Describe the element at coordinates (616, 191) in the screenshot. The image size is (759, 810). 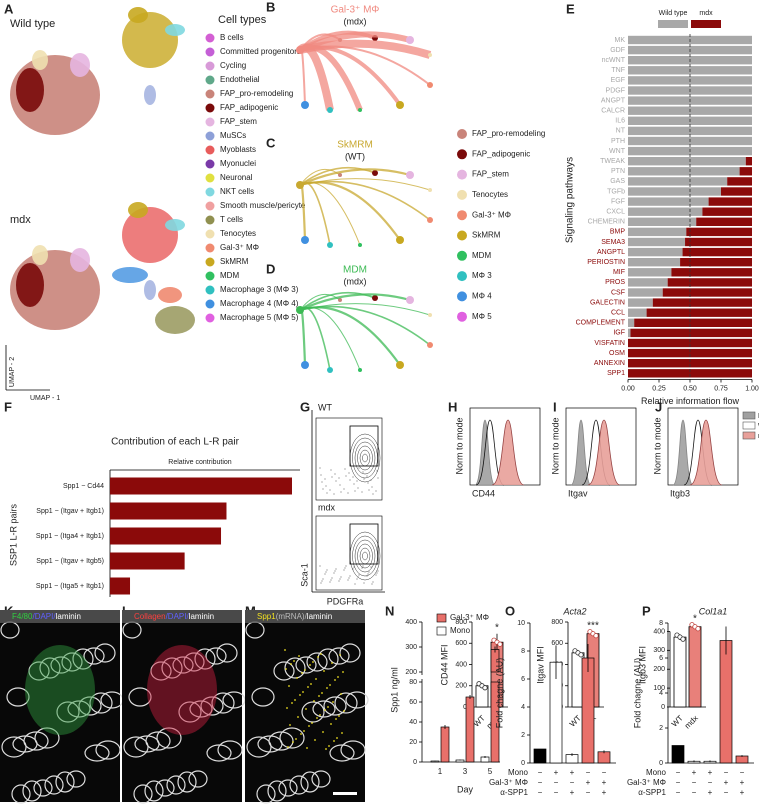
I see `pathway-label: TGFb` at that location.